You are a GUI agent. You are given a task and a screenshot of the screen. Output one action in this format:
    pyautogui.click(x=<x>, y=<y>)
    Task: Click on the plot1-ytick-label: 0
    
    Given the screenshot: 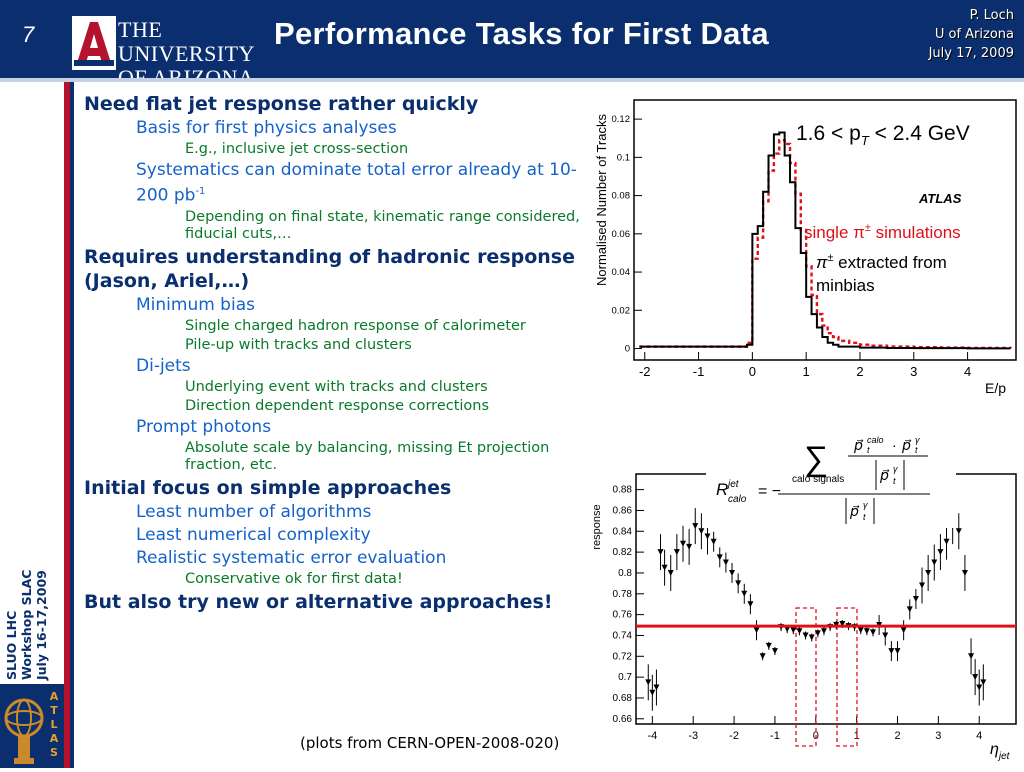 What is the action you would take?
    pyautogui.click(x=627, y=349)
    